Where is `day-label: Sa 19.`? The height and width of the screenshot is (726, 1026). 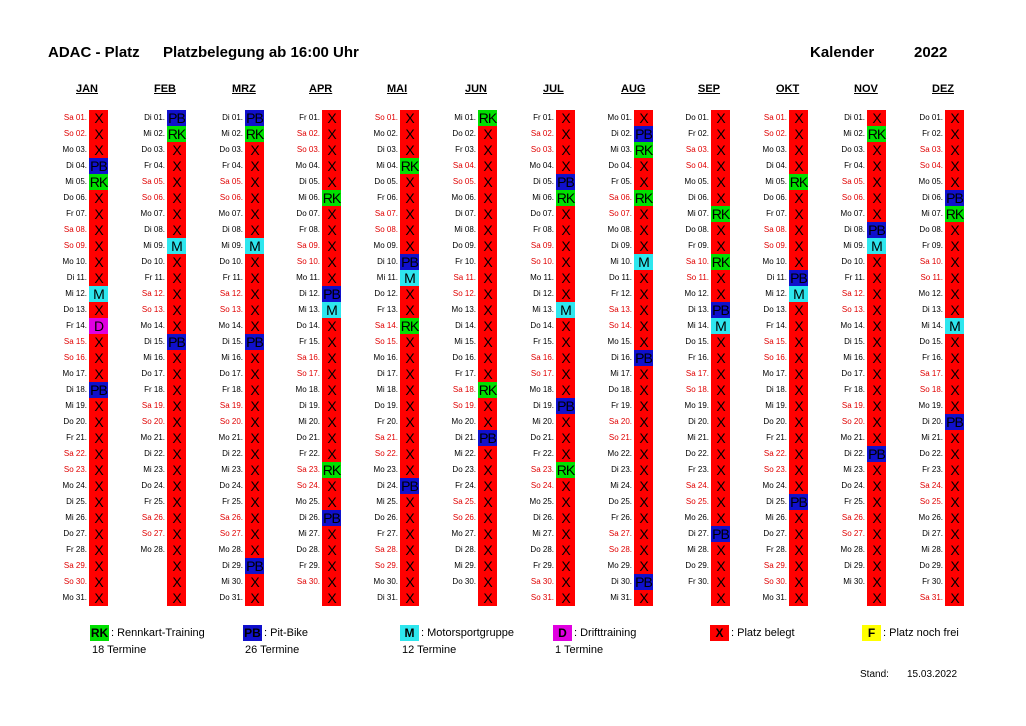
day-label: Sa 19. is located at coordinates (231, 405).